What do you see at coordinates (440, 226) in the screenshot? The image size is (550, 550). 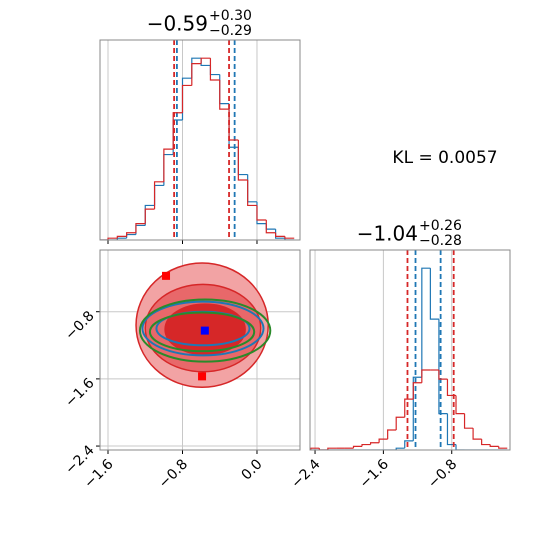 I see `title-upper: +0.26` at bounding box center [440, 226].